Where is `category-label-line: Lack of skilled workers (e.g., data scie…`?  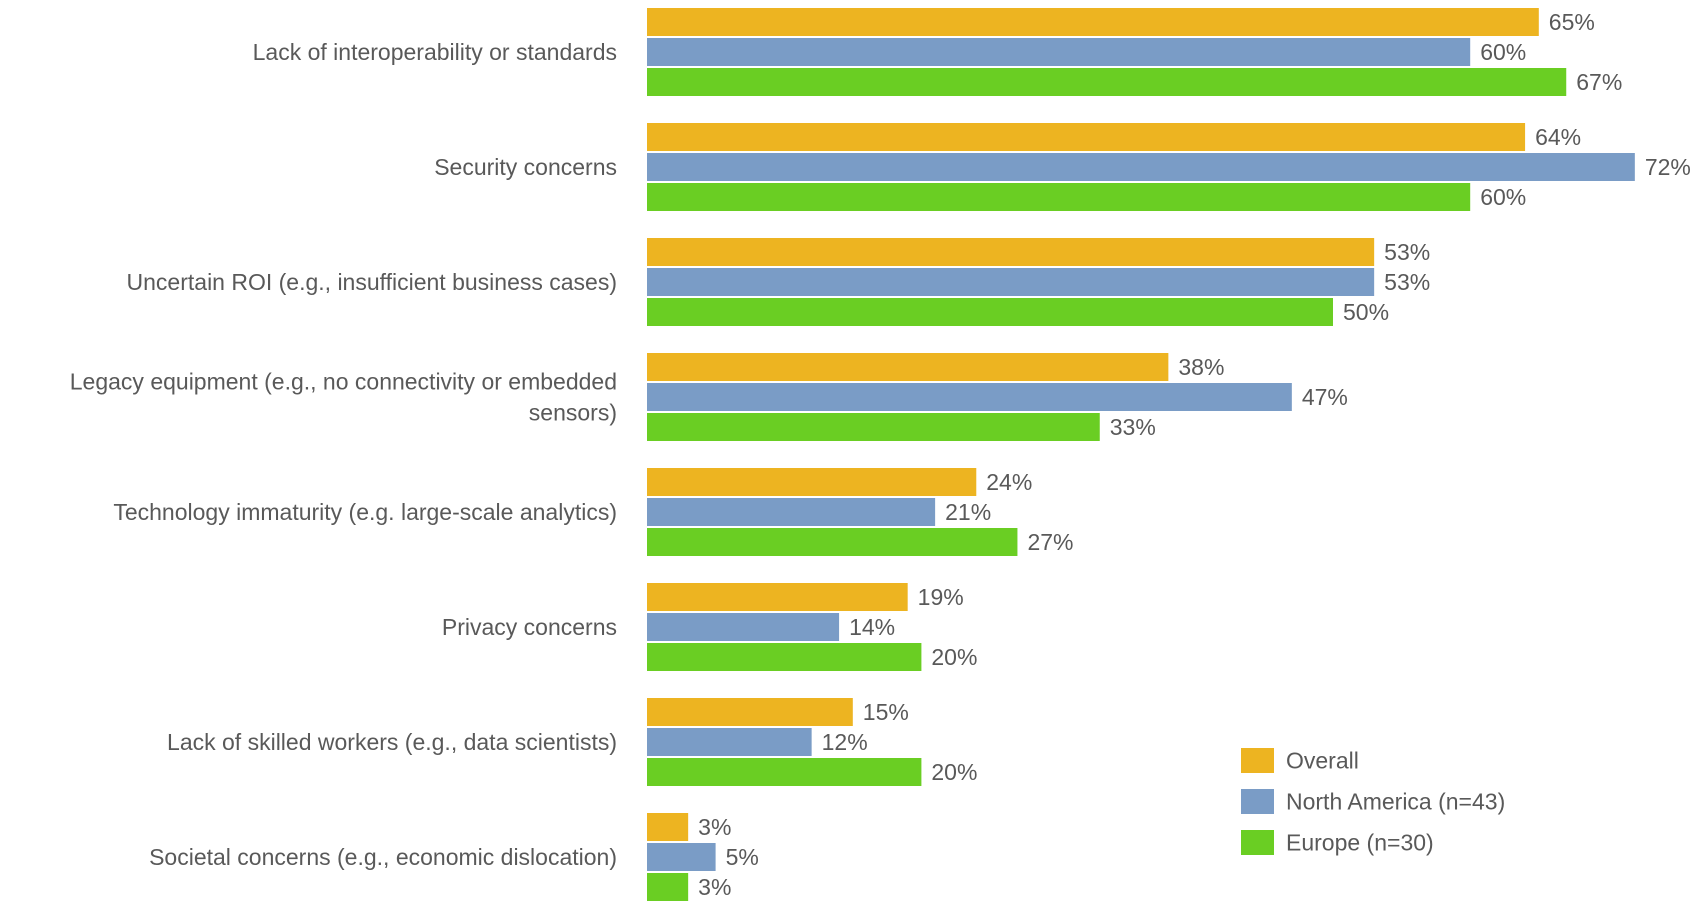 category-label-line: Lack of skilled workers (e.g., data scie… is located at coordinates (392, 742).